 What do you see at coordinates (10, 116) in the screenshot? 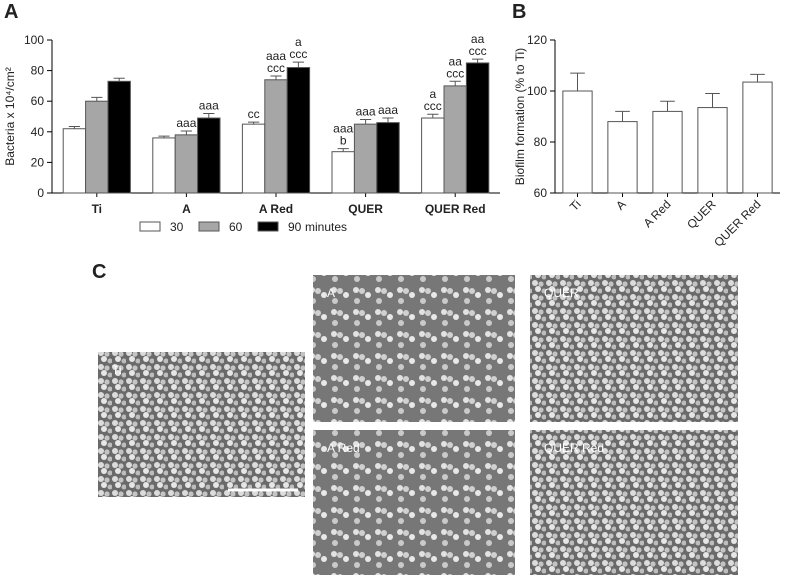
I see `y-axis-label: Bacteria x 10⁴/cm²` at bounding box center [10, 116].